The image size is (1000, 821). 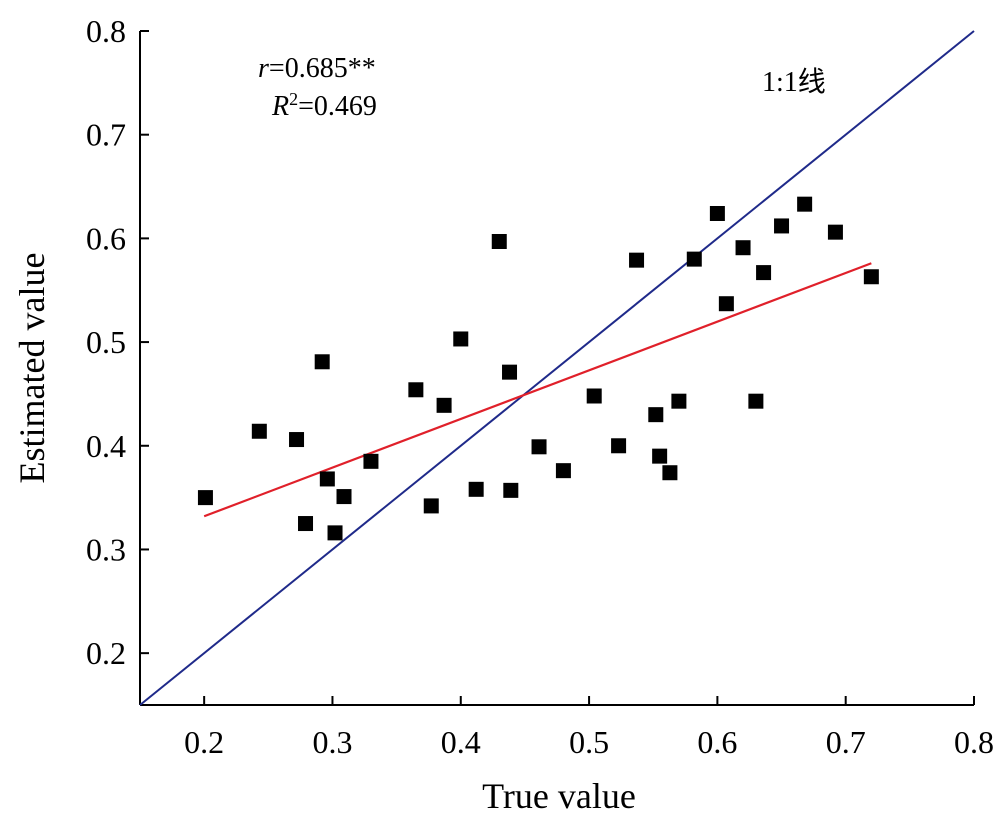 What do you see at coordinates (106, 446) in the screenshot?
I see `y-tick-label: 0.4` at bounding box center [106, 446].